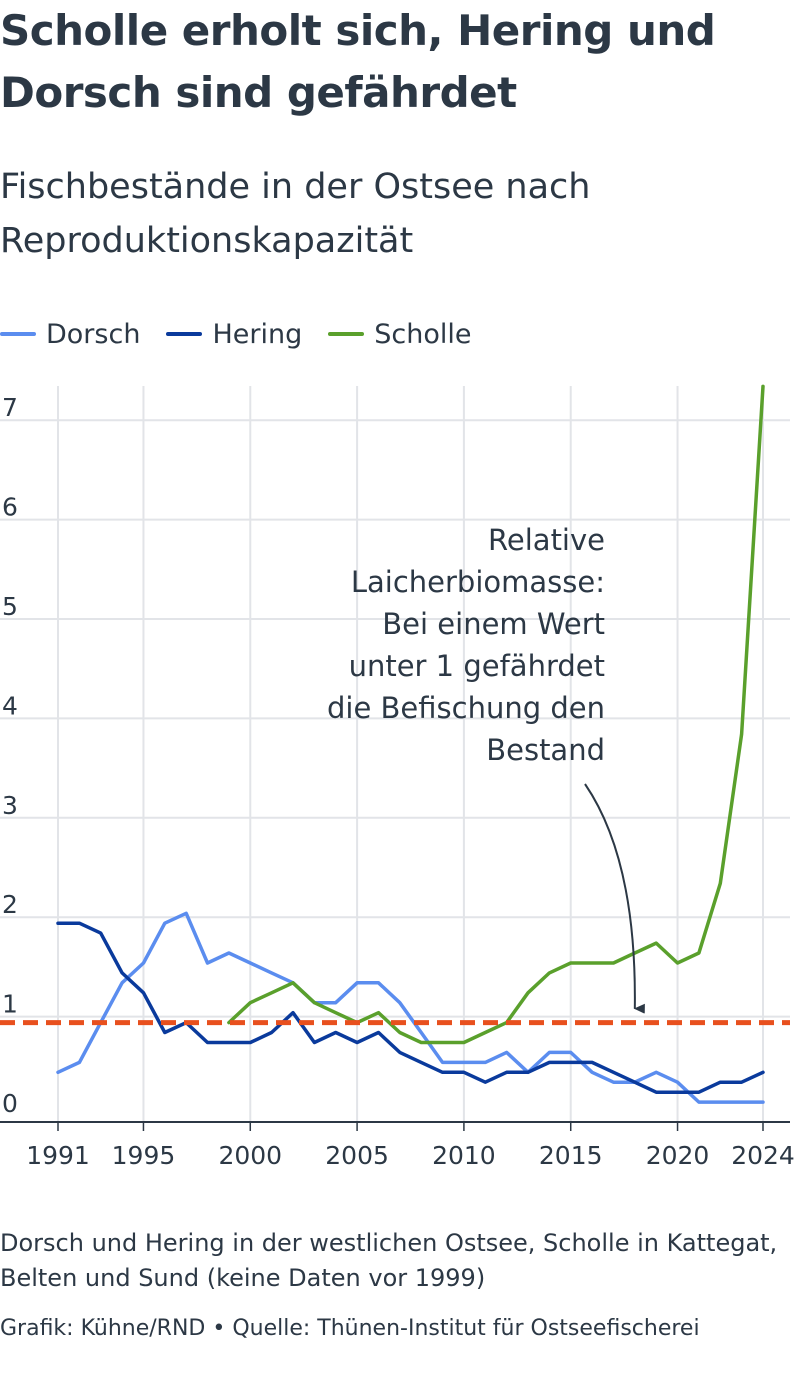 The height and width of the screenshot is (1382, 800). What do you see at coordinates (464, 1155) in the screenshot?
I see `x-tick-label: 2010` at bounding box center [464, 1155].